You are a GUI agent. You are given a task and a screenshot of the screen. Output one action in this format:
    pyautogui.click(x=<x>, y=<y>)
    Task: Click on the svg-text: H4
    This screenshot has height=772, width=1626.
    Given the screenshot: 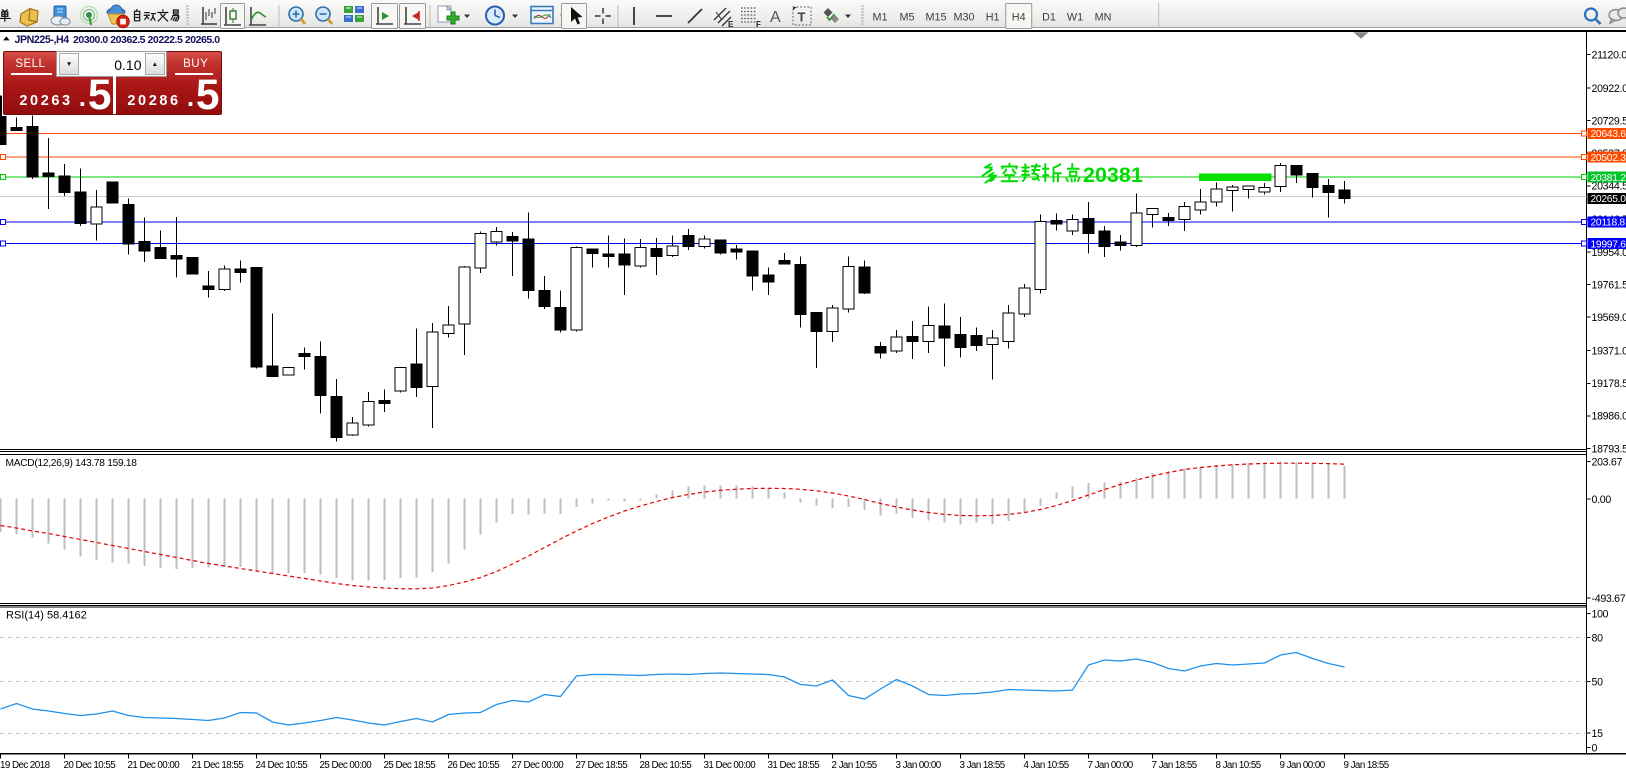 What is the action you would take?
    pyautogui.click(x=1019, y=18)
    